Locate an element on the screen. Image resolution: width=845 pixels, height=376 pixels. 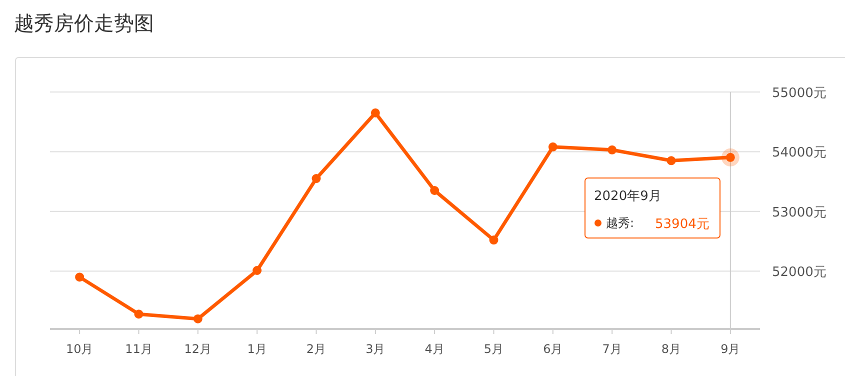
chart-title: 越秀房价走势图 is located at coordinates (84, 23).